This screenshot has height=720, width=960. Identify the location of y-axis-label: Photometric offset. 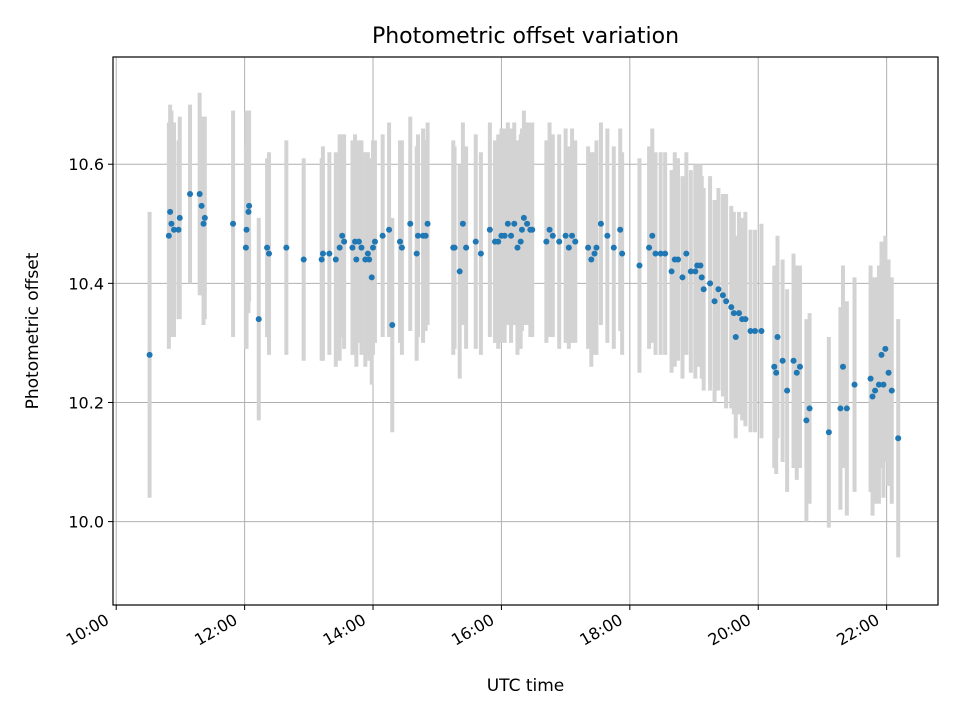
(33, 330).